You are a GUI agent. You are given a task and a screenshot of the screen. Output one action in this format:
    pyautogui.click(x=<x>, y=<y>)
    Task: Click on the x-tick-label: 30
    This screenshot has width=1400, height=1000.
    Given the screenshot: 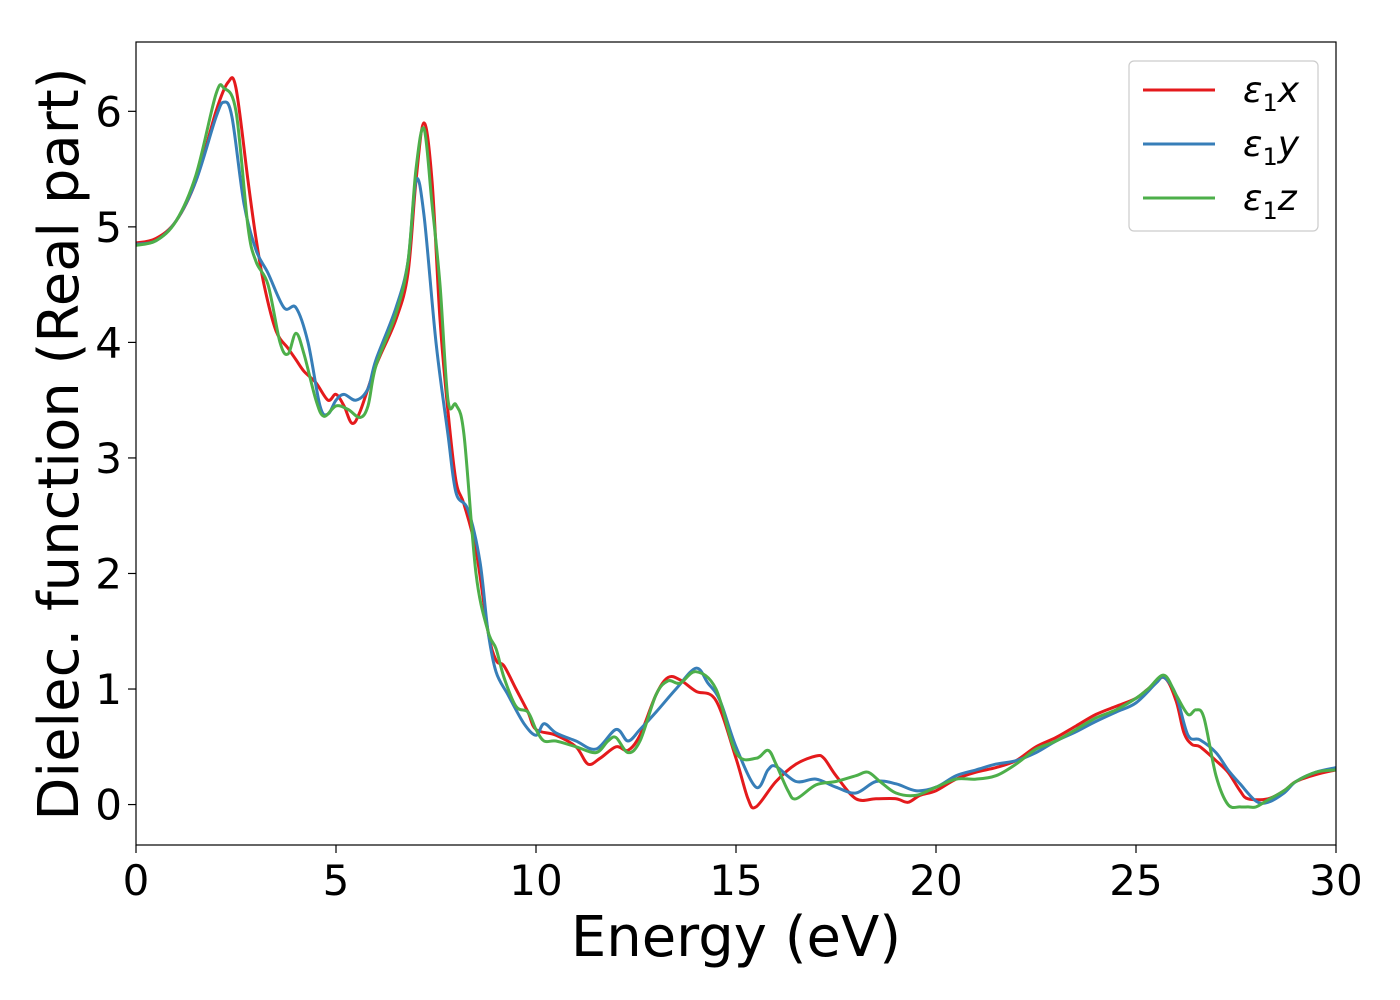 What is the action you would take?
    pyautogui.click(x=1335, y=880)
    